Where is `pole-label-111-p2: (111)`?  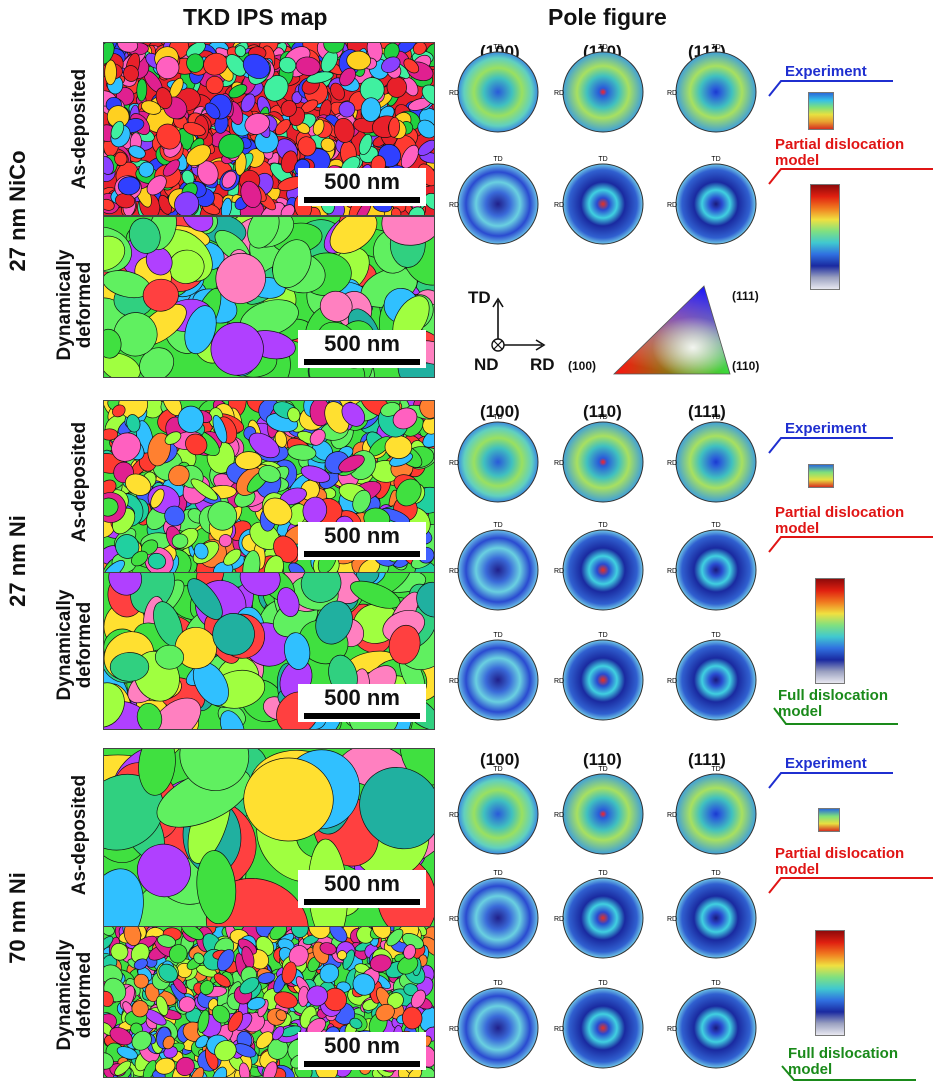 pole-label-111-p2: (111) is located at coordinates (707, 411).